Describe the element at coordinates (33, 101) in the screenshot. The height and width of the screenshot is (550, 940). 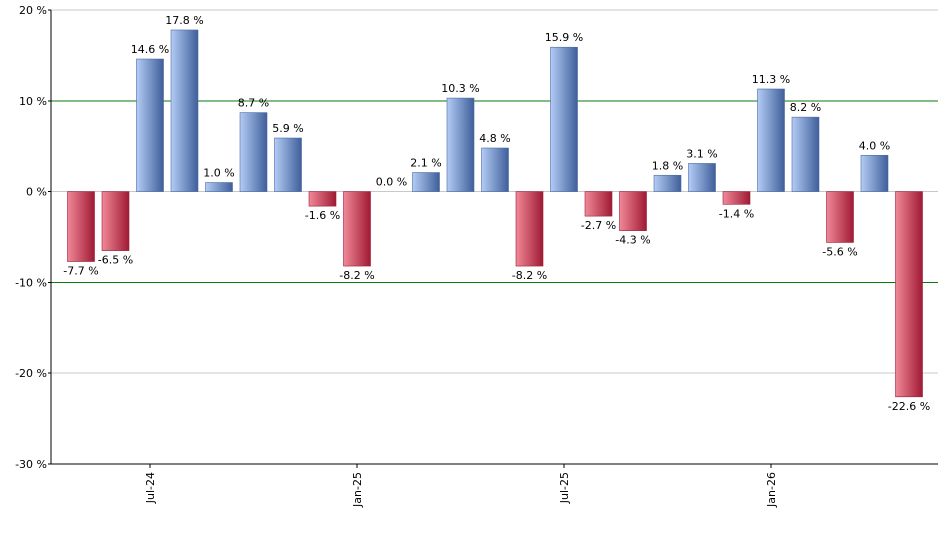
I see `y-tick-label: 10 %` at that location.